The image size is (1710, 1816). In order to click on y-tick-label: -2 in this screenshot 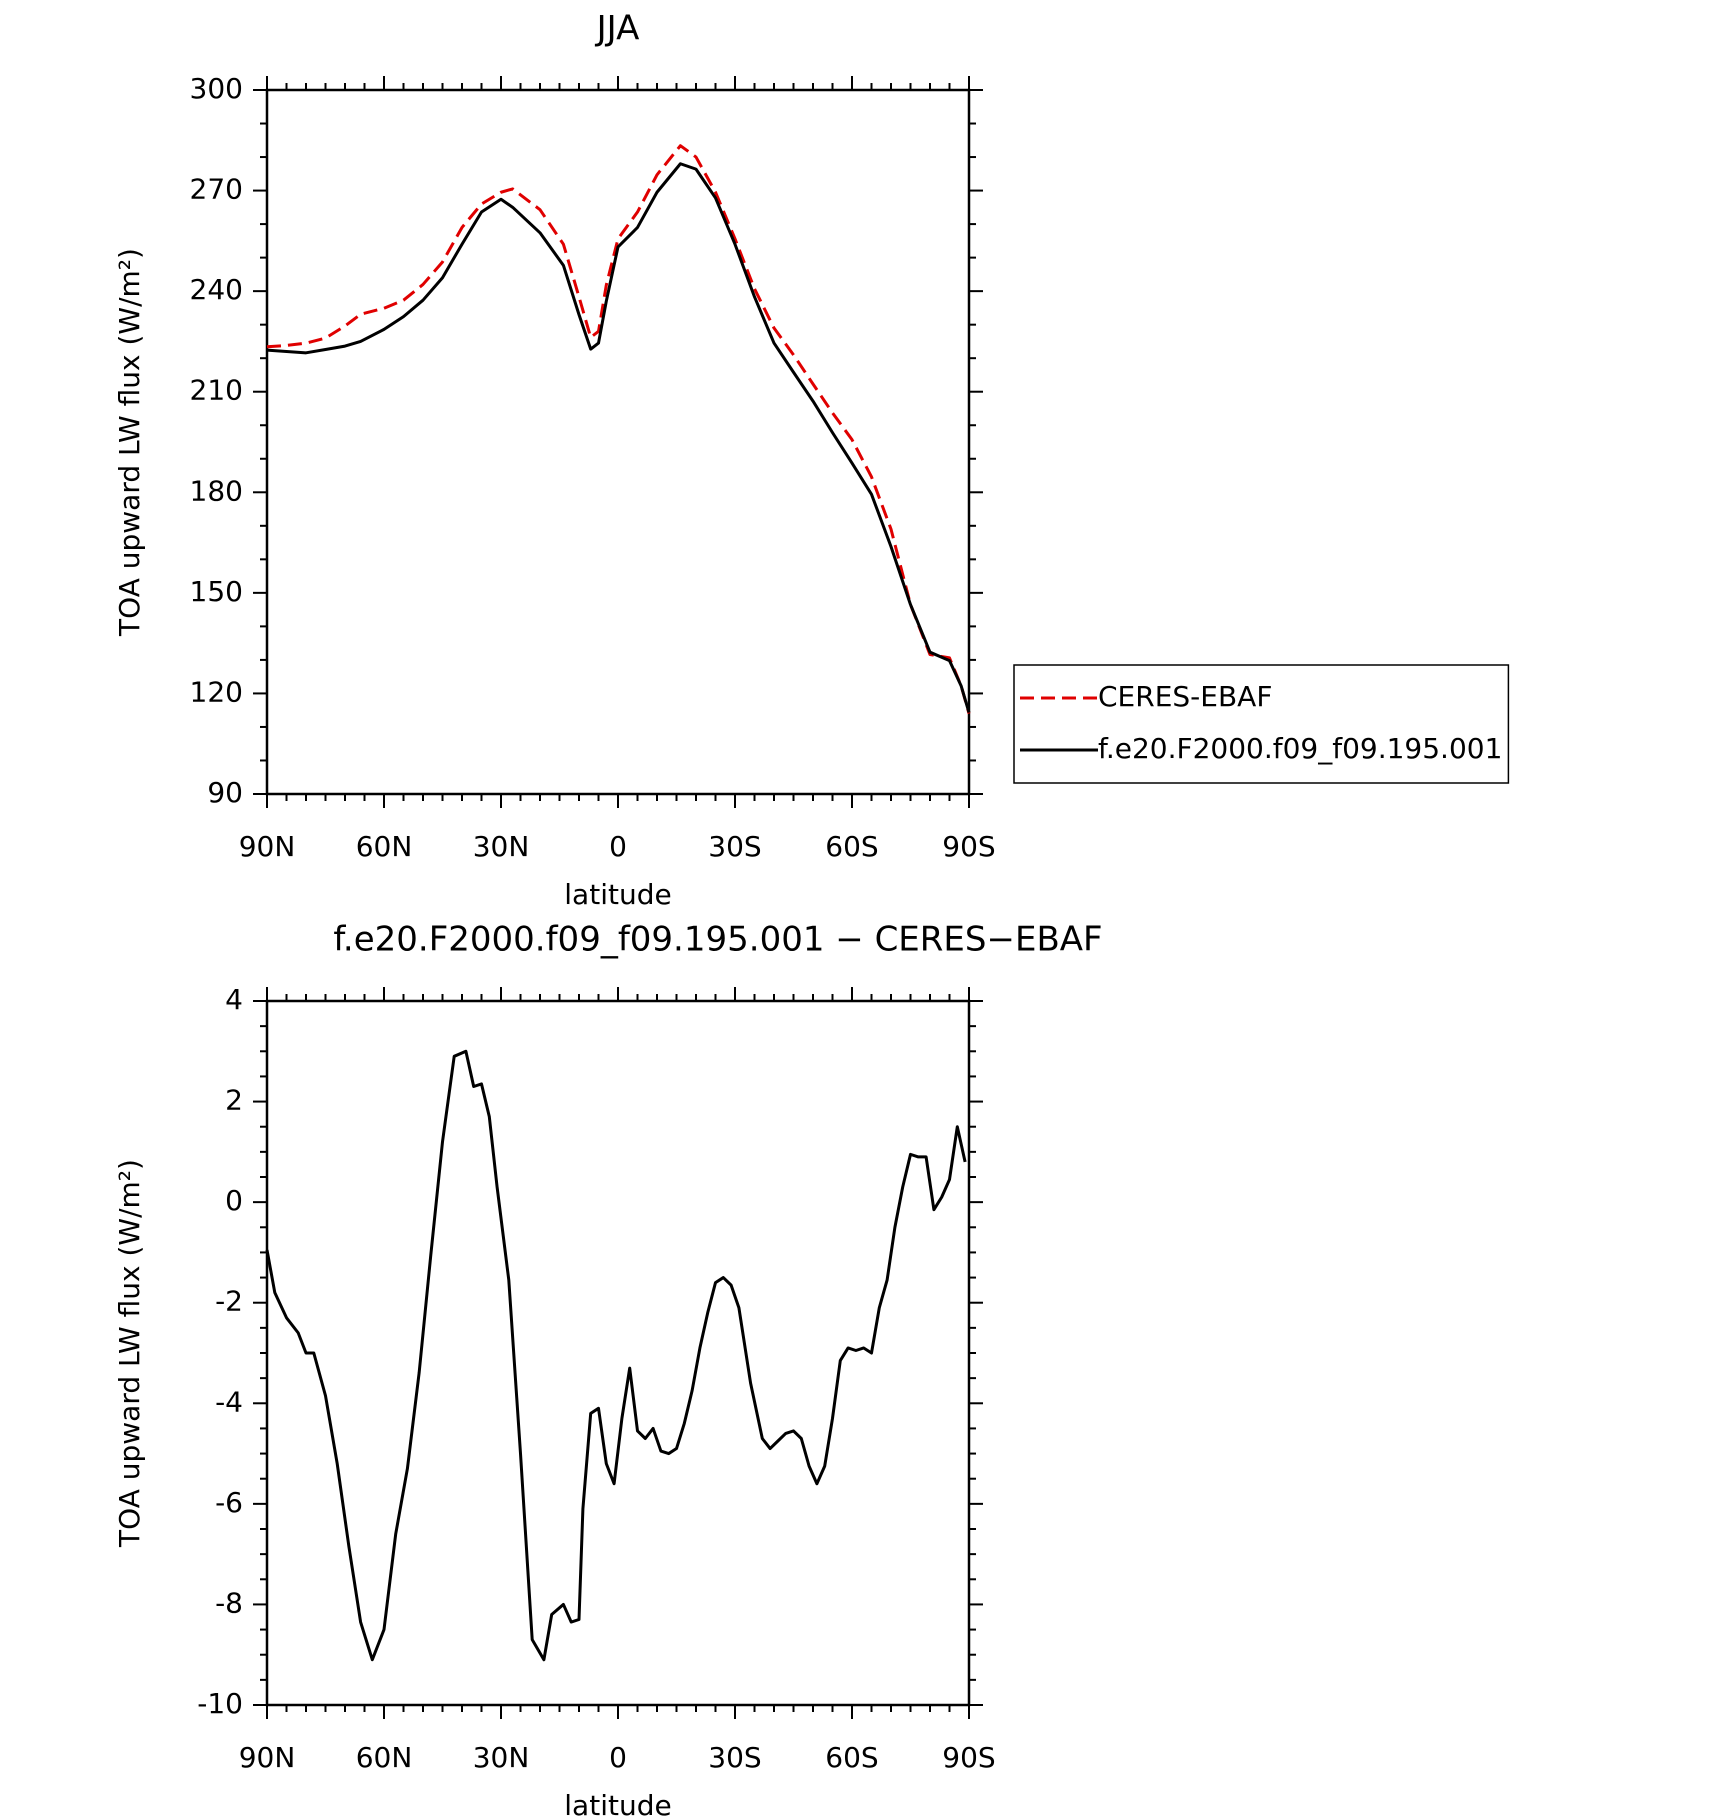, I will do `click(229, 1301)`.